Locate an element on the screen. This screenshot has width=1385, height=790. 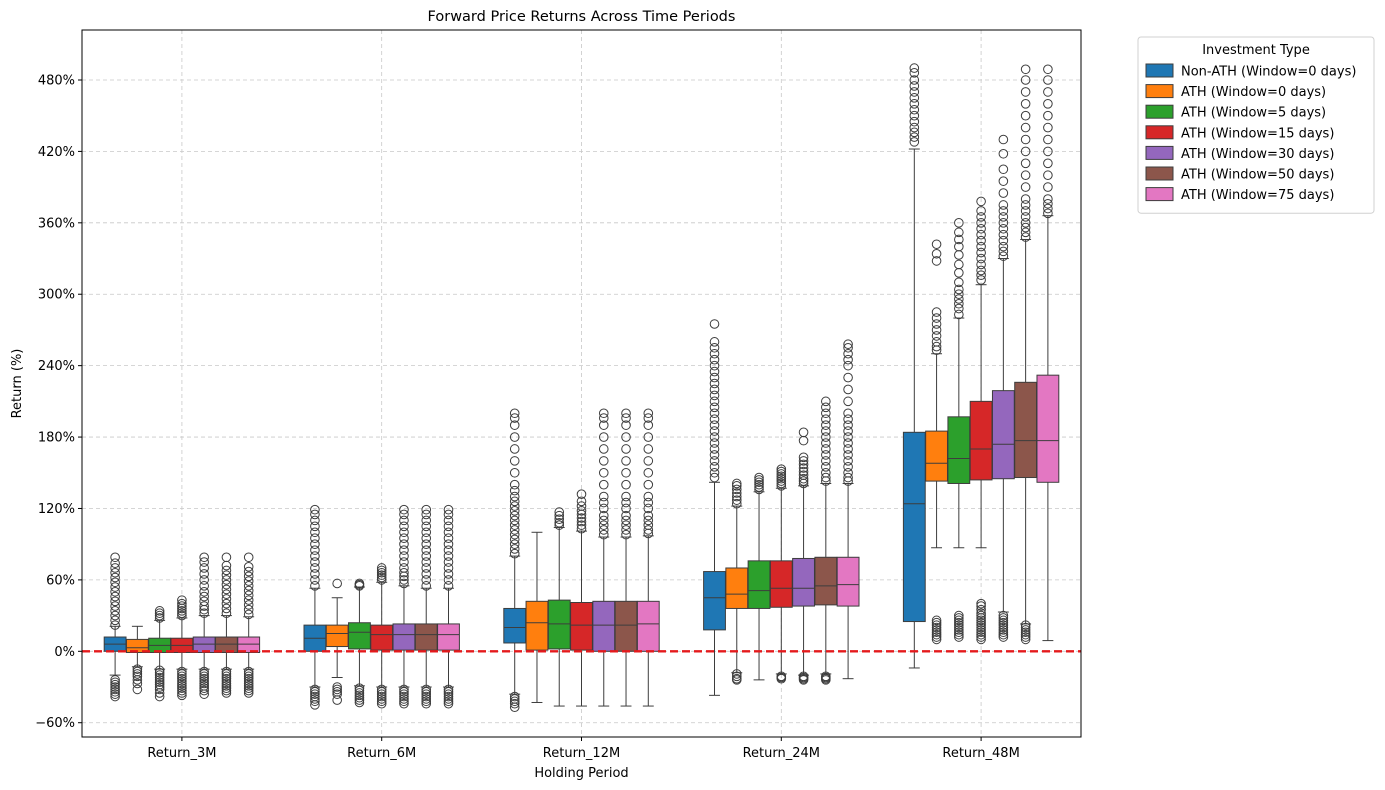
x-tick-label: Return_3M is located at coordinates (181, 753).